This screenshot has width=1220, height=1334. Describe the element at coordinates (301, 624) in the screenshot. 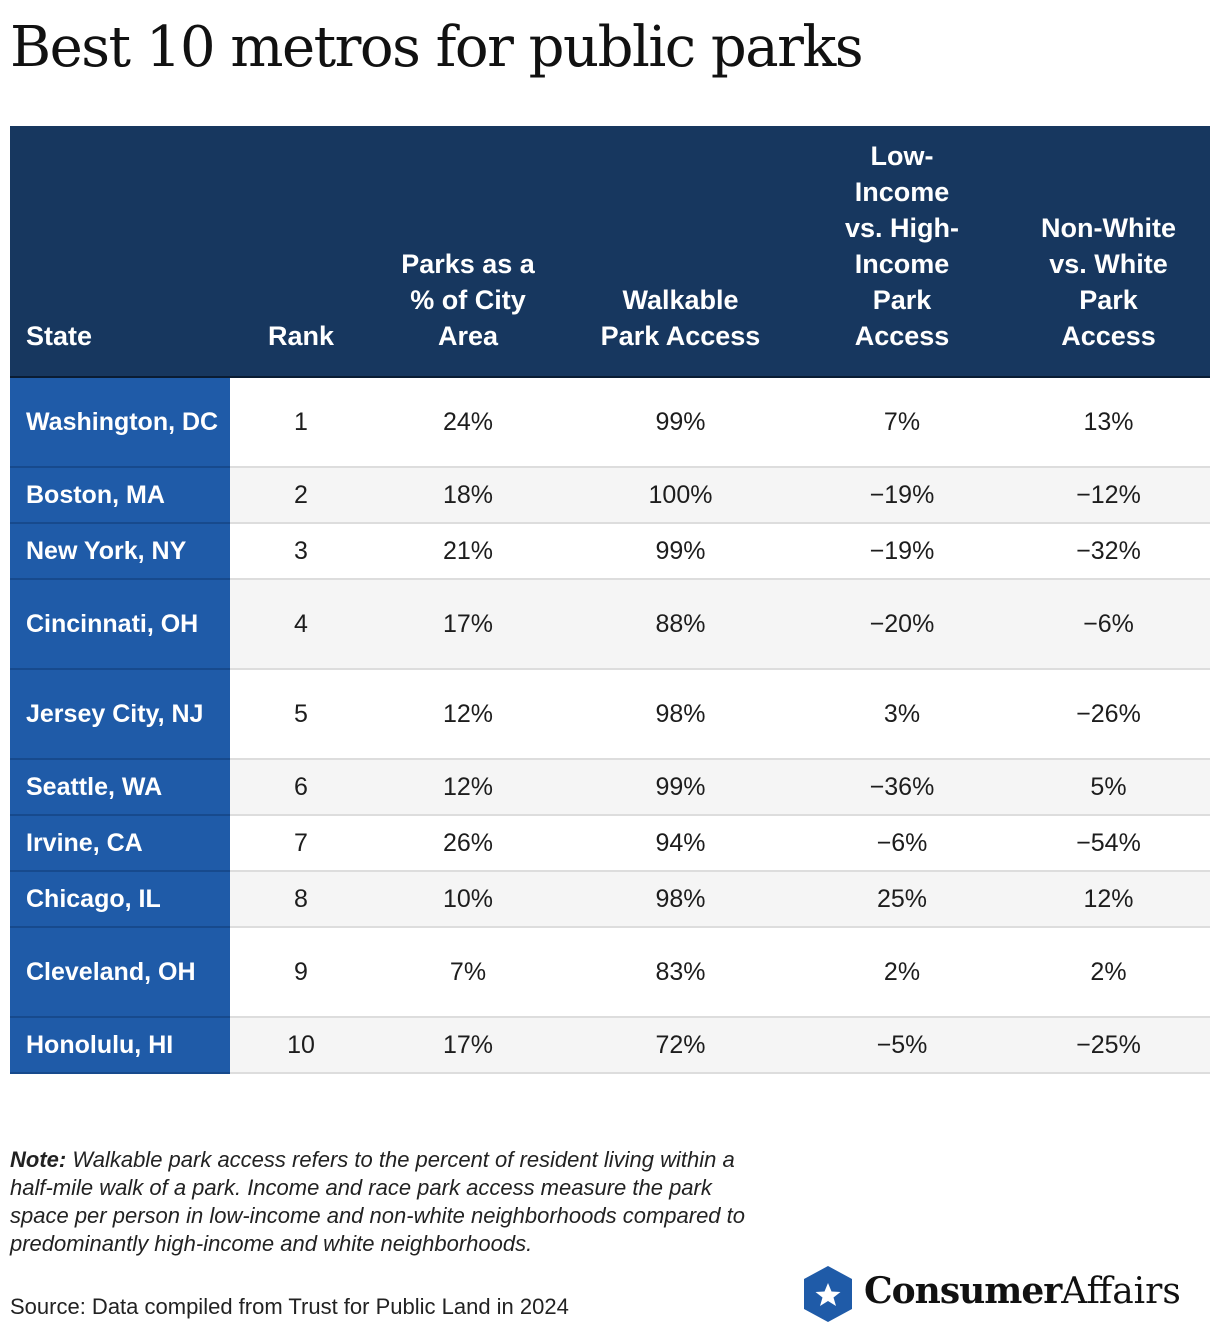

I see `cell-rank: 4` at that location.